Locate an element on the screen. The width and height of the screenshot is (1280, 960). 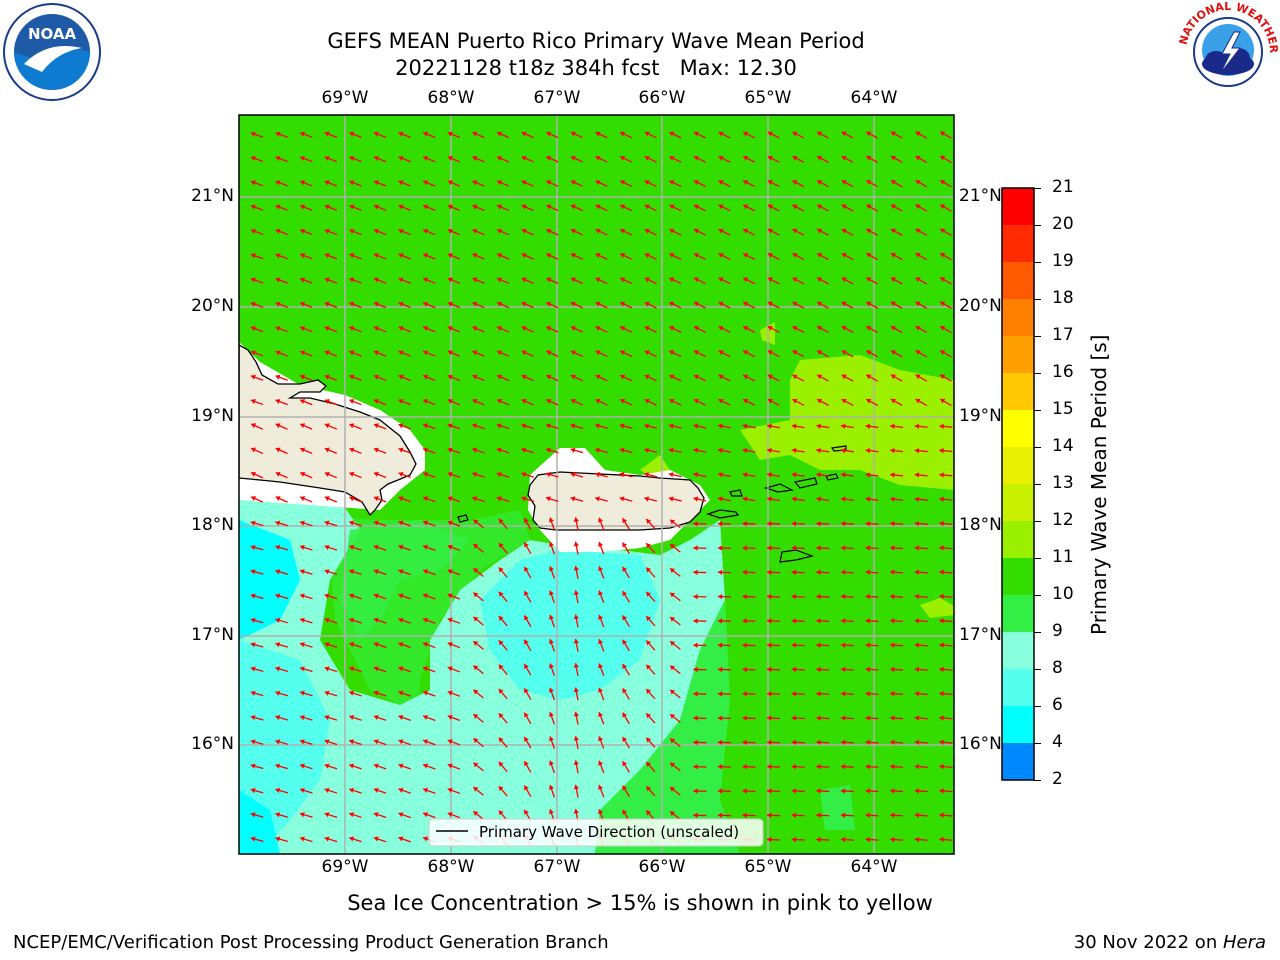
colorbar-tick-mark is located at coordinates (1037, 521).